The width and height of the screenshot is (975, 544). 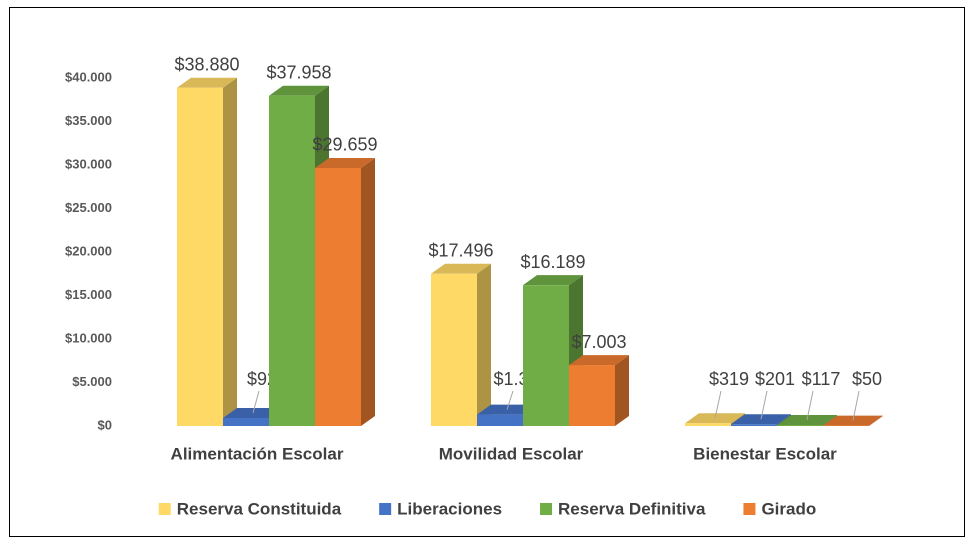 What do you see at coordinates (775, 379) in the screenshot?
I see `value-label: $201` at bounding box center [775, 379].